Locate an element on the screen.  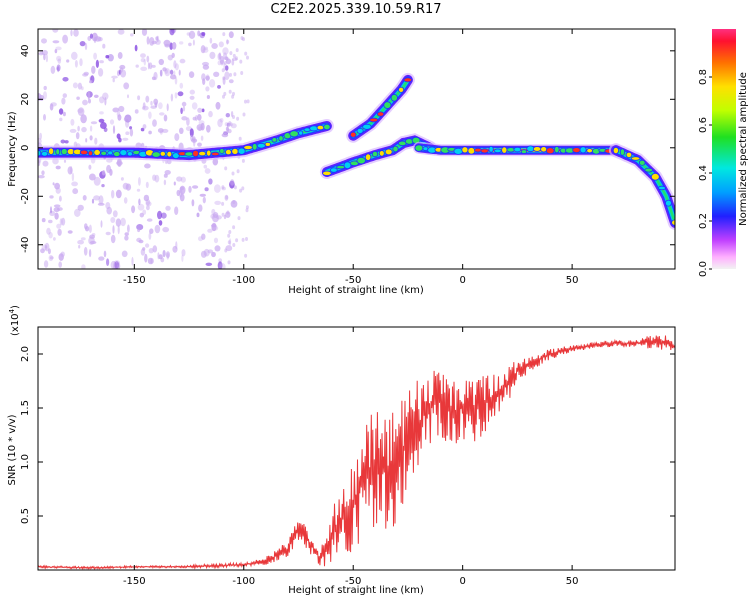
snr-y-tick-label: 0.5 is located at coordinates (25, 516).